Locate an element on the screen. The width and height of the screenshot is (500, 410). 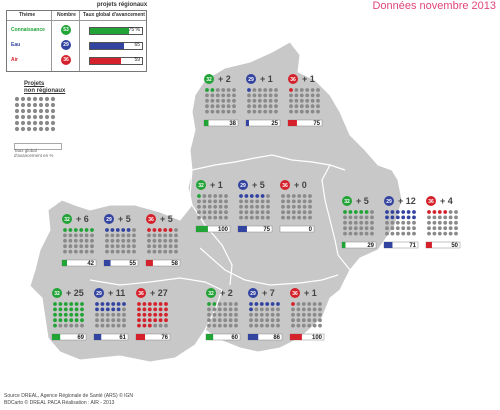
eau-extra-count: + 12 is located at coordinates (407, 201).